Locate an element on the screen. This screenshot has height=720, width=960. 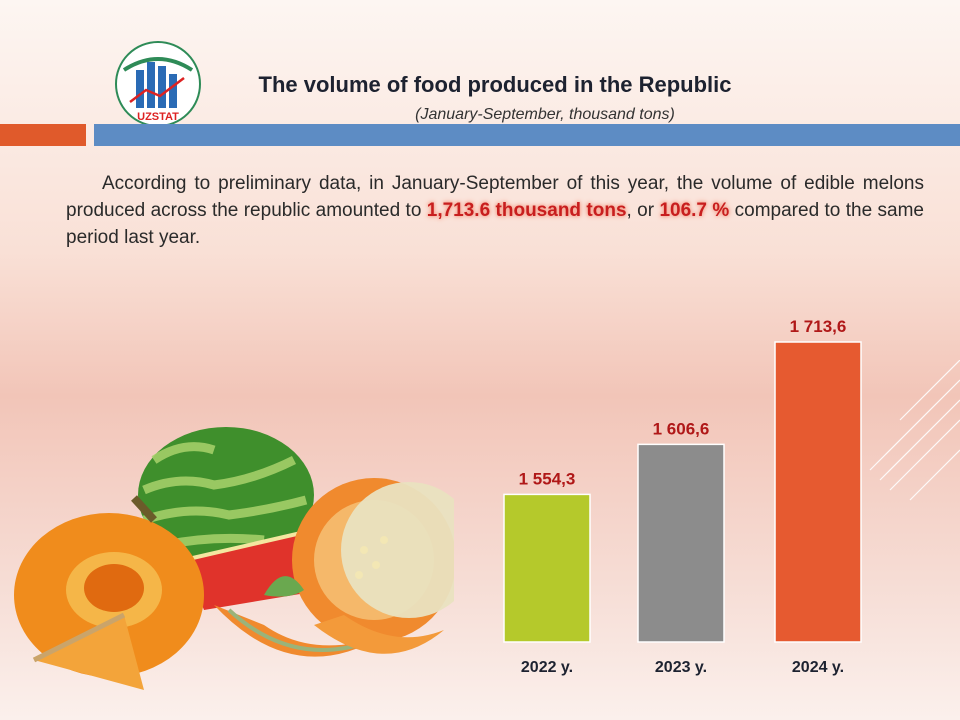
page-subtitle: (January-September, thousand tons) is located at coordinates (545, 114).